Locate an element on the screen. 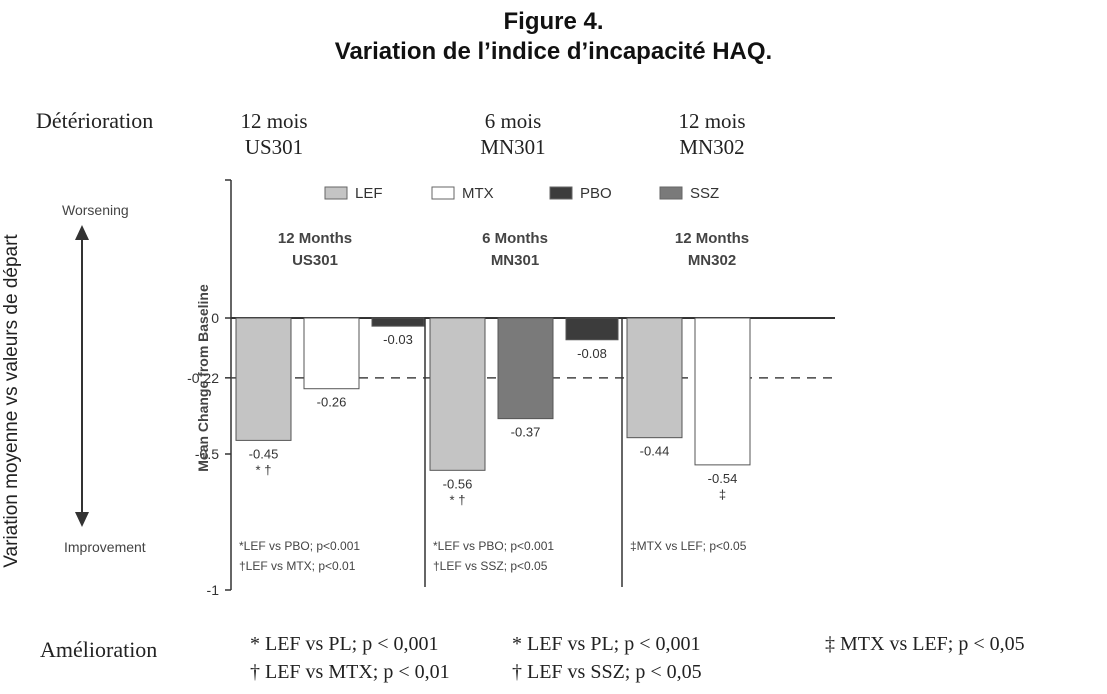 The image size is (1107, 694). study-code: US301 is located at coordinates (274, 147).